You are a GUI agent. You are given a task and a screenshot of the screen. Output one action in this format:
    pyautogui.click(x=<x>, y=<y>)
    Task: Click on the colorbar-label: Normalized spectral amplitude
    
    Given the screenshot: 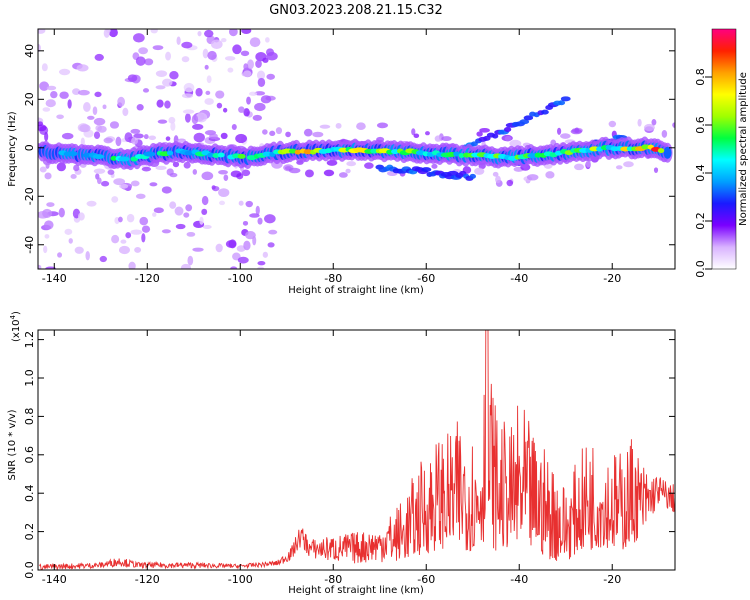 What is the action you would take?
    pyautogui.click(x=743, y=149)
    